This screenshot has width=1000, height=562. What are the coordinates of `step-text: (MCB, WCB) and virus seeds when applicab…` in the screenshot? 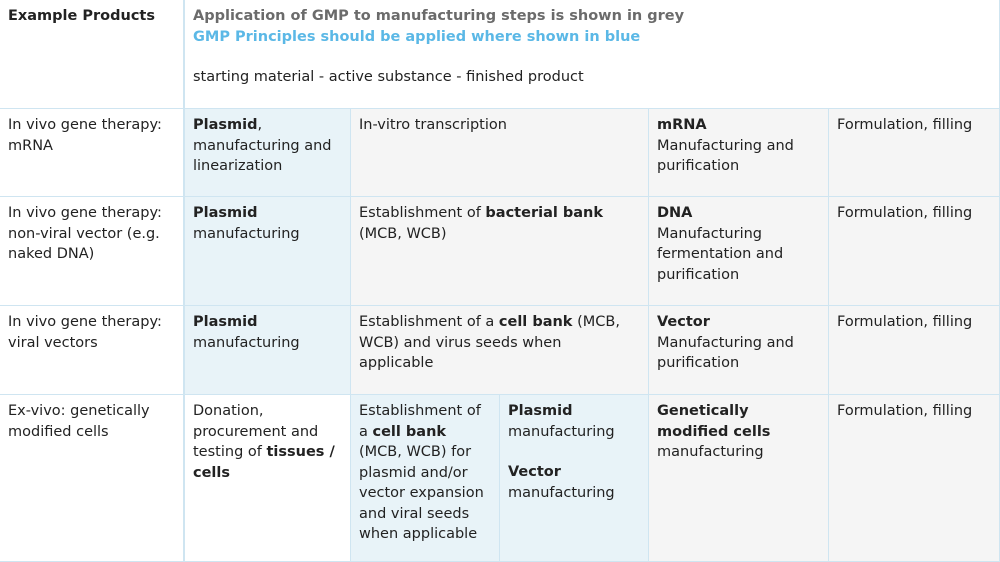 It's located at (489, 342).